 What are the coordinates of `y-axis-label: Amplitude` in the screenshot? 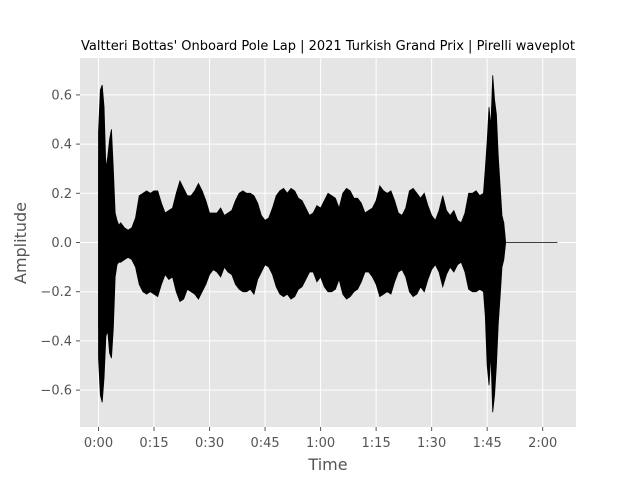 It's located at (20, 243).